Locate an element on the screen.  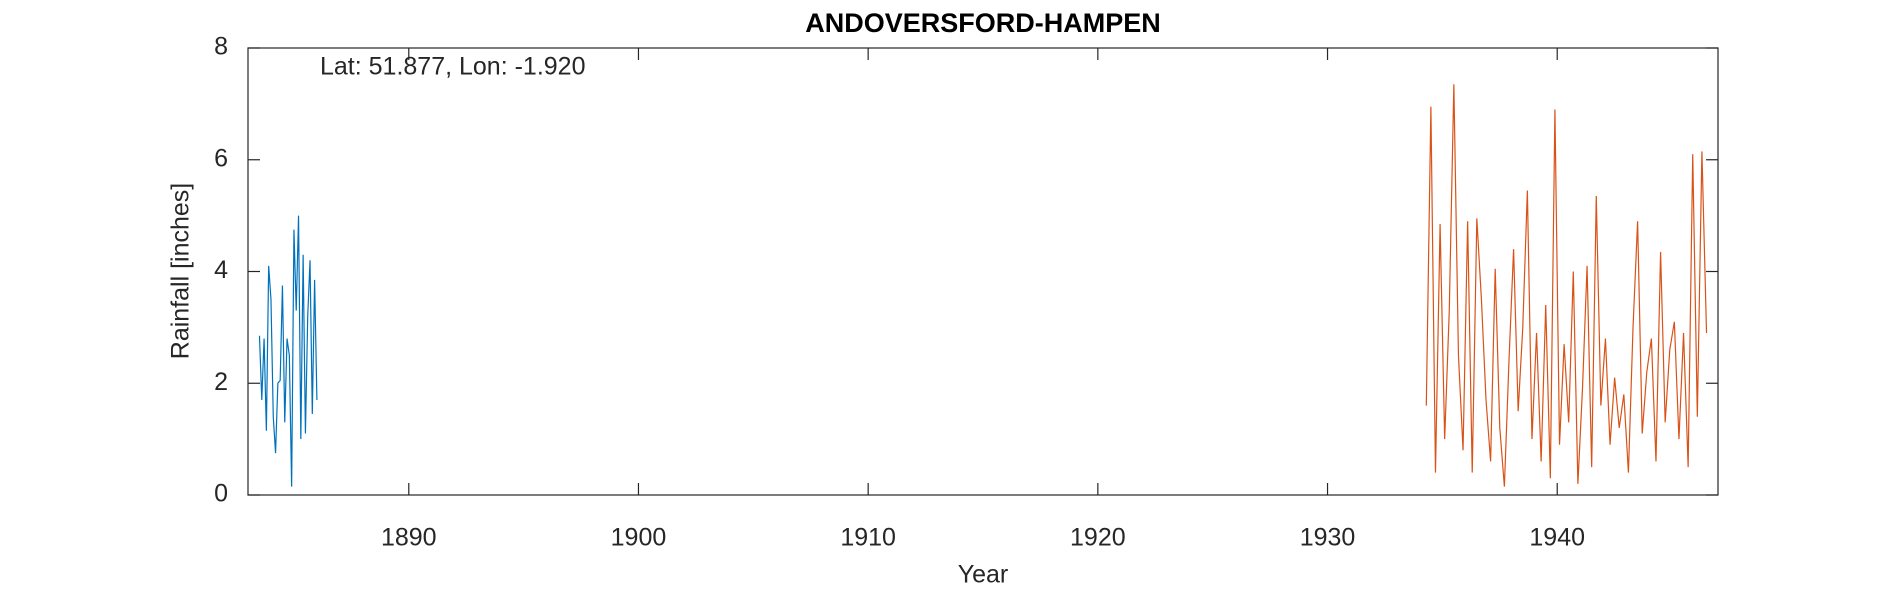
x-tick-label: 1910 is located at coordinates (868, 538).